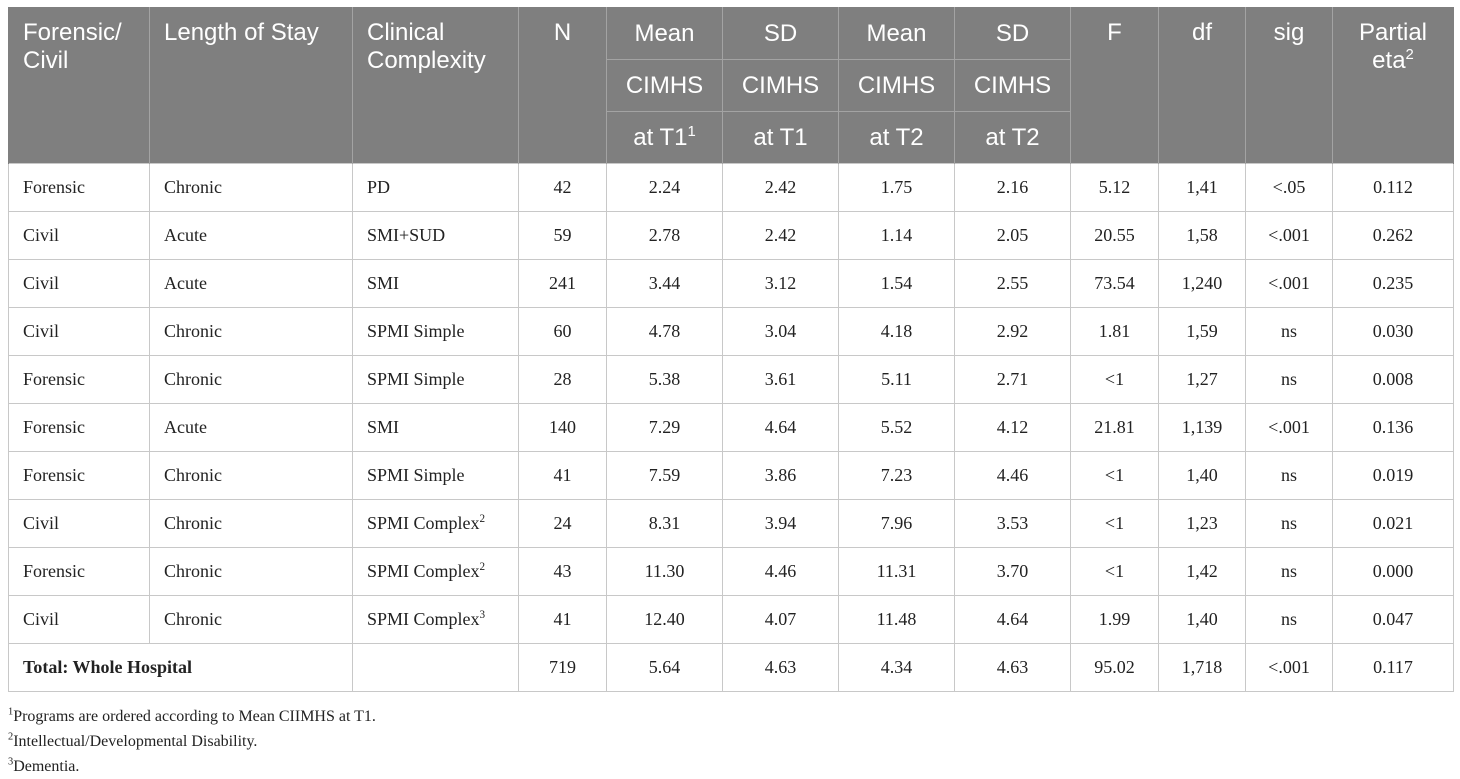  I want to click on cell-clinical-complexity, so click(435, 667).